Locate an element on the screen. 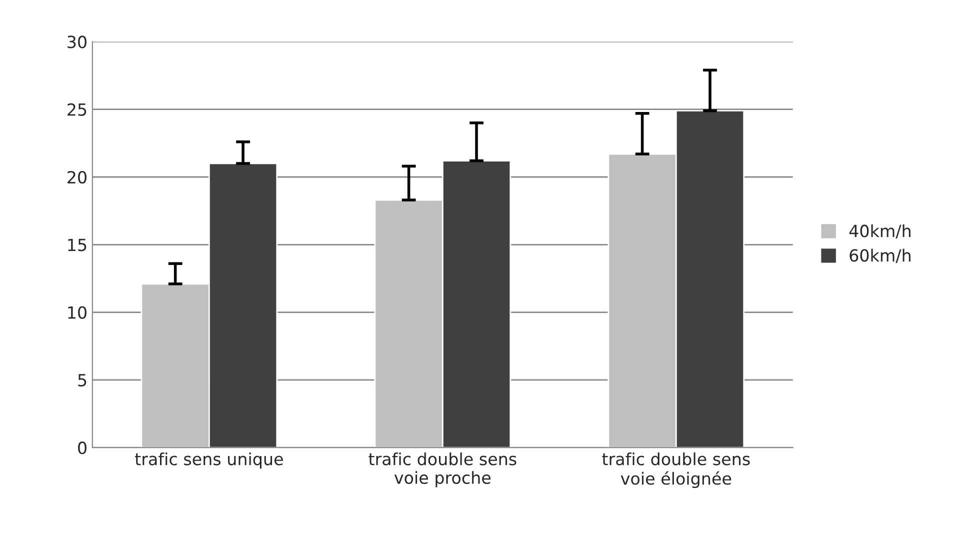  y-tick-label: 30 is located at coordinates (77, 42).